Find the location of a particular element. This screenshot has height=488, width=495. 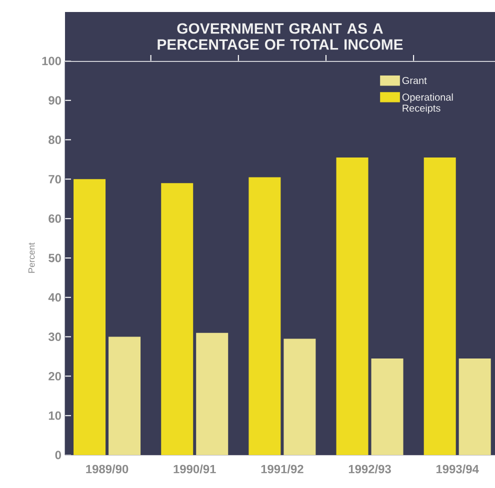

y-tick-label: 40 is located at coordinates (54, 297).